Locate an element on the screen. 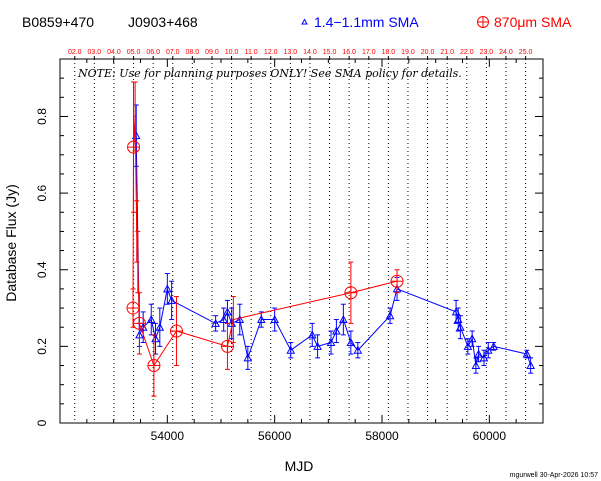  year-tick-label: 16.0 is located at coordinates (349, 52).